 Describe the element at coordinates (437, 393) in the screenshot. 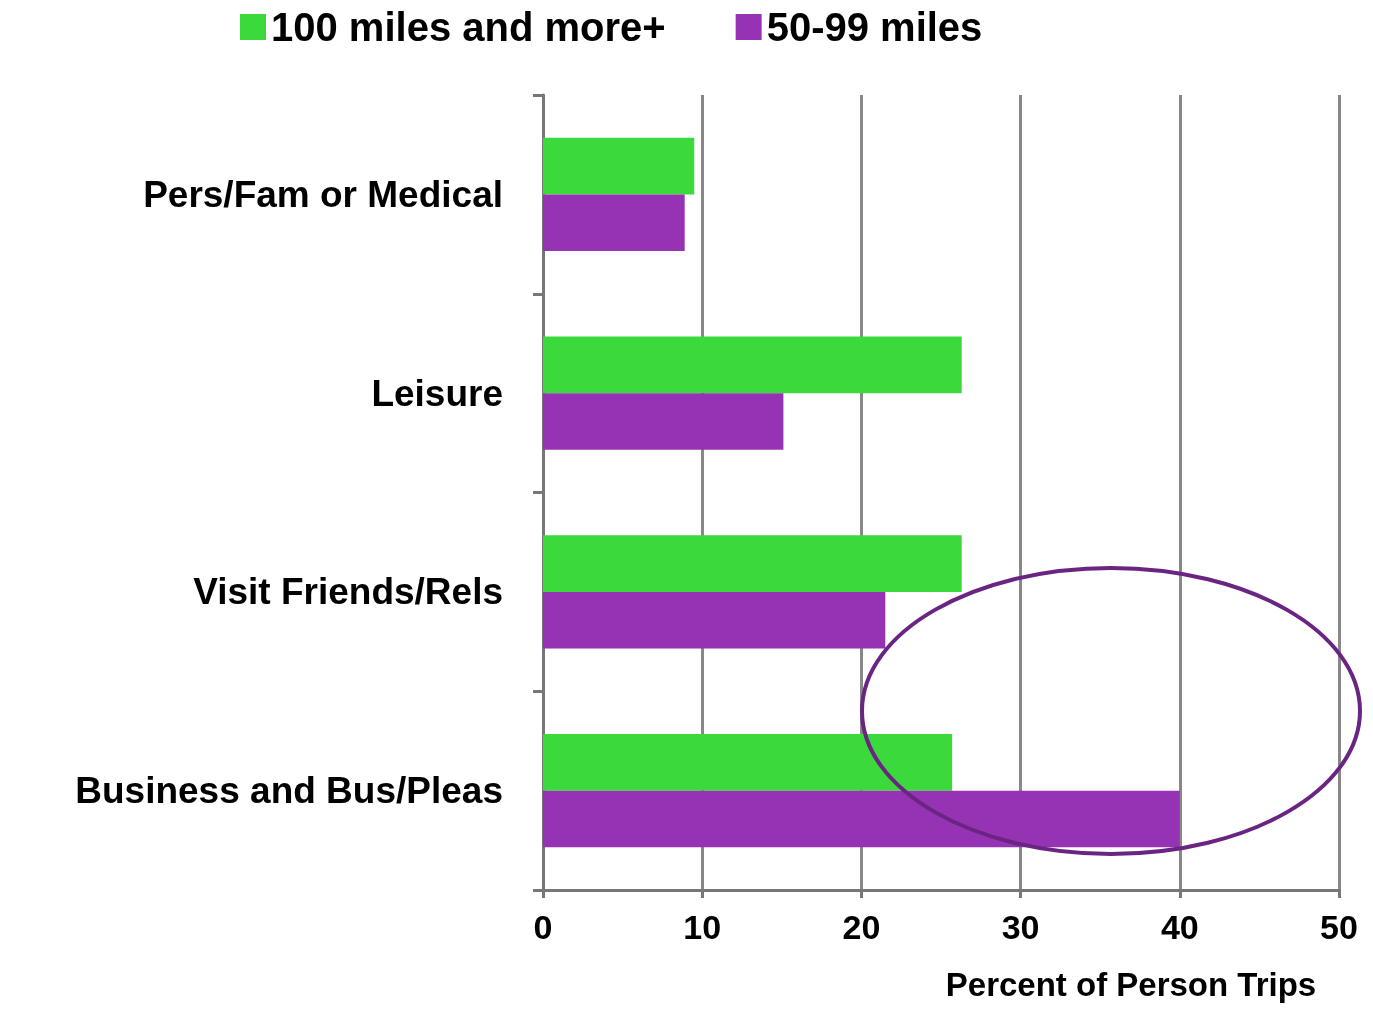

I see `y-tick-label: Leisure` at that location.